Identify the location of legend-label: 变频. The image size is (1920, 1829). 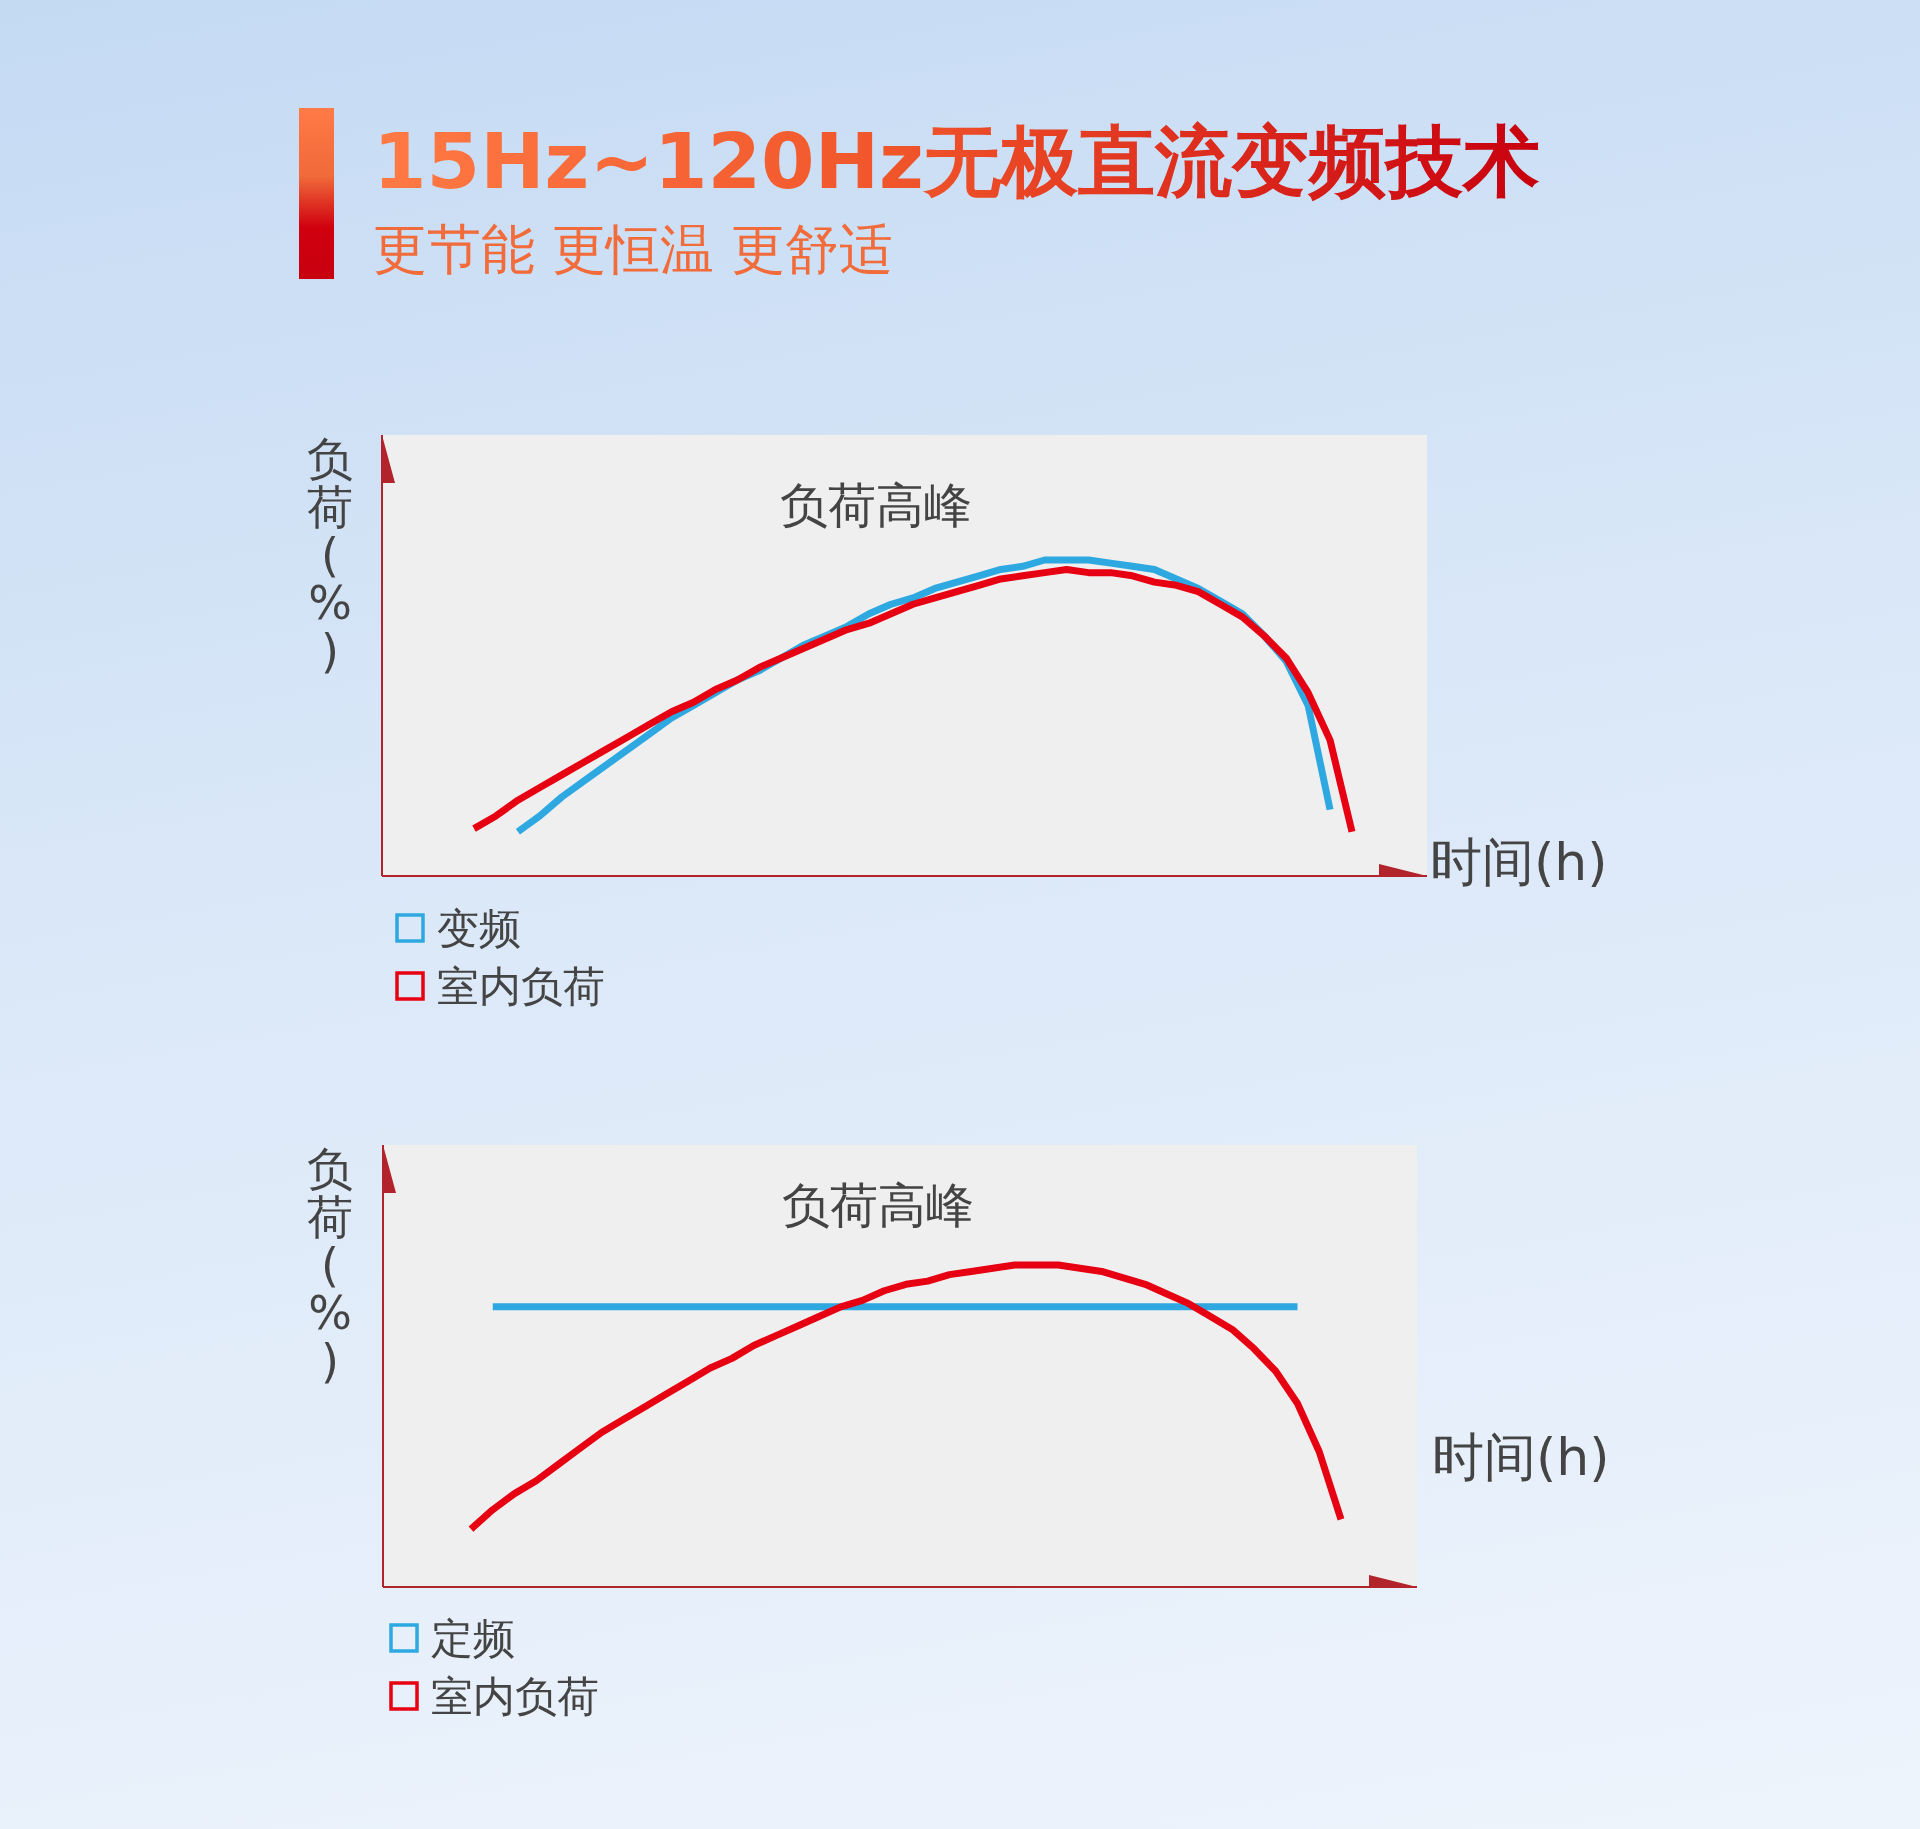
(479, 928).